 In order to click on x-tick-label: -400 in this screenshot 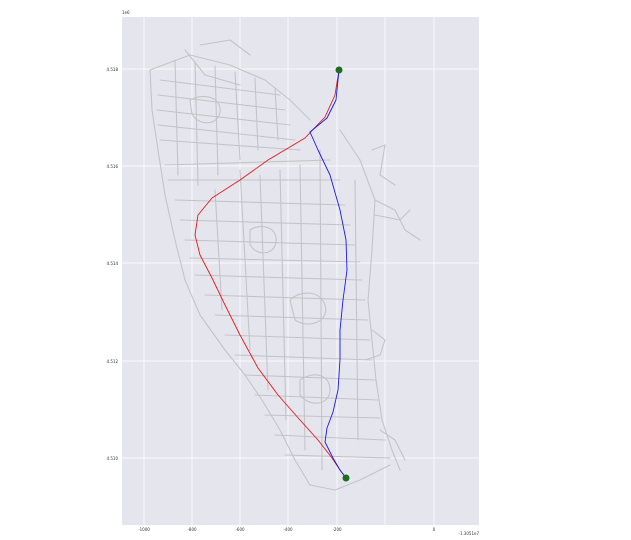, I will do `click(288, 529)`.